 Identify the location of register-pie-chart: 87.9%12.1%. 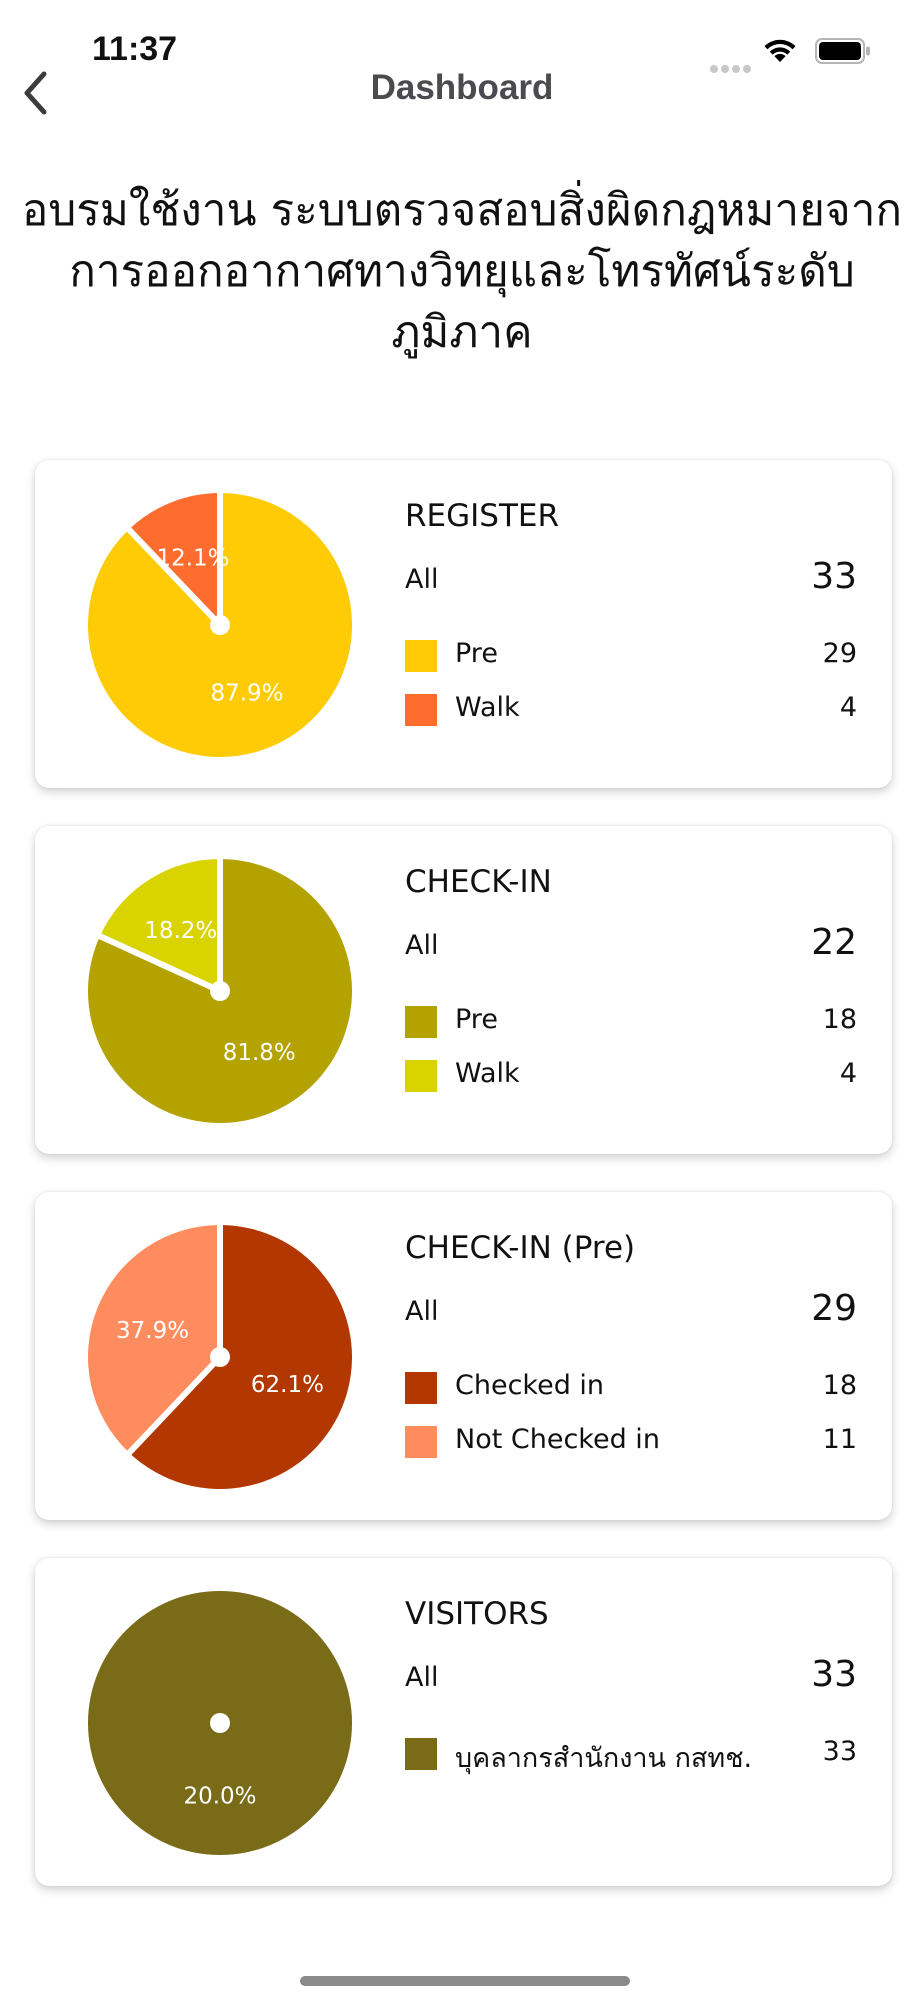
(220, 624).